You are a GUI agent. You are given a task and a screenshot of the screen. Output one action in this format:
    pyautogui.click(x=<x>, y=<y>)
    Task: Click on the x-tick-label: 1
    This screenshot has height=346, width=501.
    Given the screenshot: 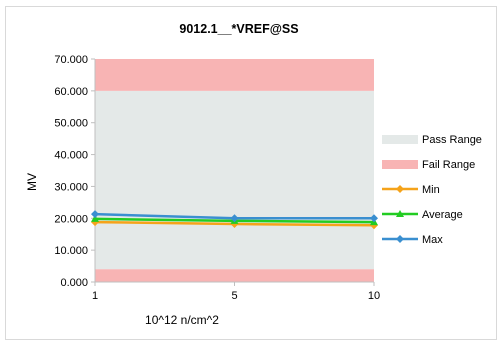 What is the action you would take?
    pyautogui.click(x=95, y=296)
    